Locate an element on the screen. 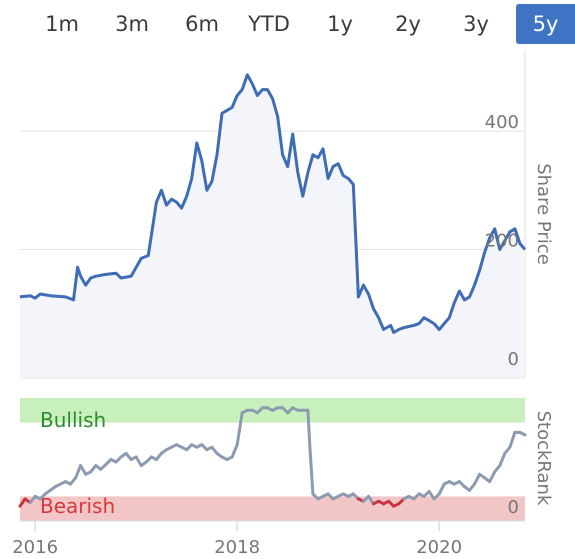 The height and width of the screenshot is (559, 575). price-y-tick-label: 400 is located at coordinates (502, 122).